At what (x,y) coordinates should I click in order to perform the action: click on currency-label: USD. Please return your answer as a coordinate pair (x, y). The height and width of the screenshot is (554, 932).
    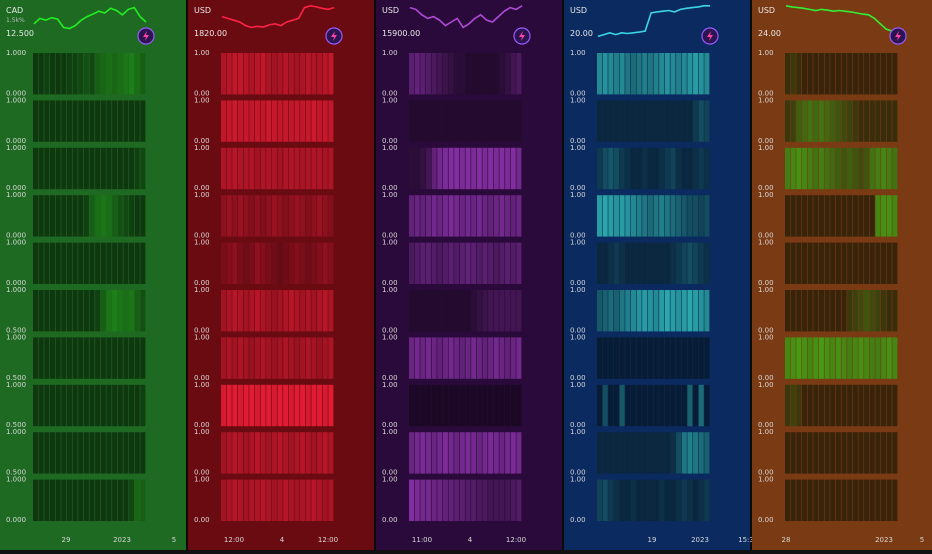
    Looking at the image, I should click on (766, 10).